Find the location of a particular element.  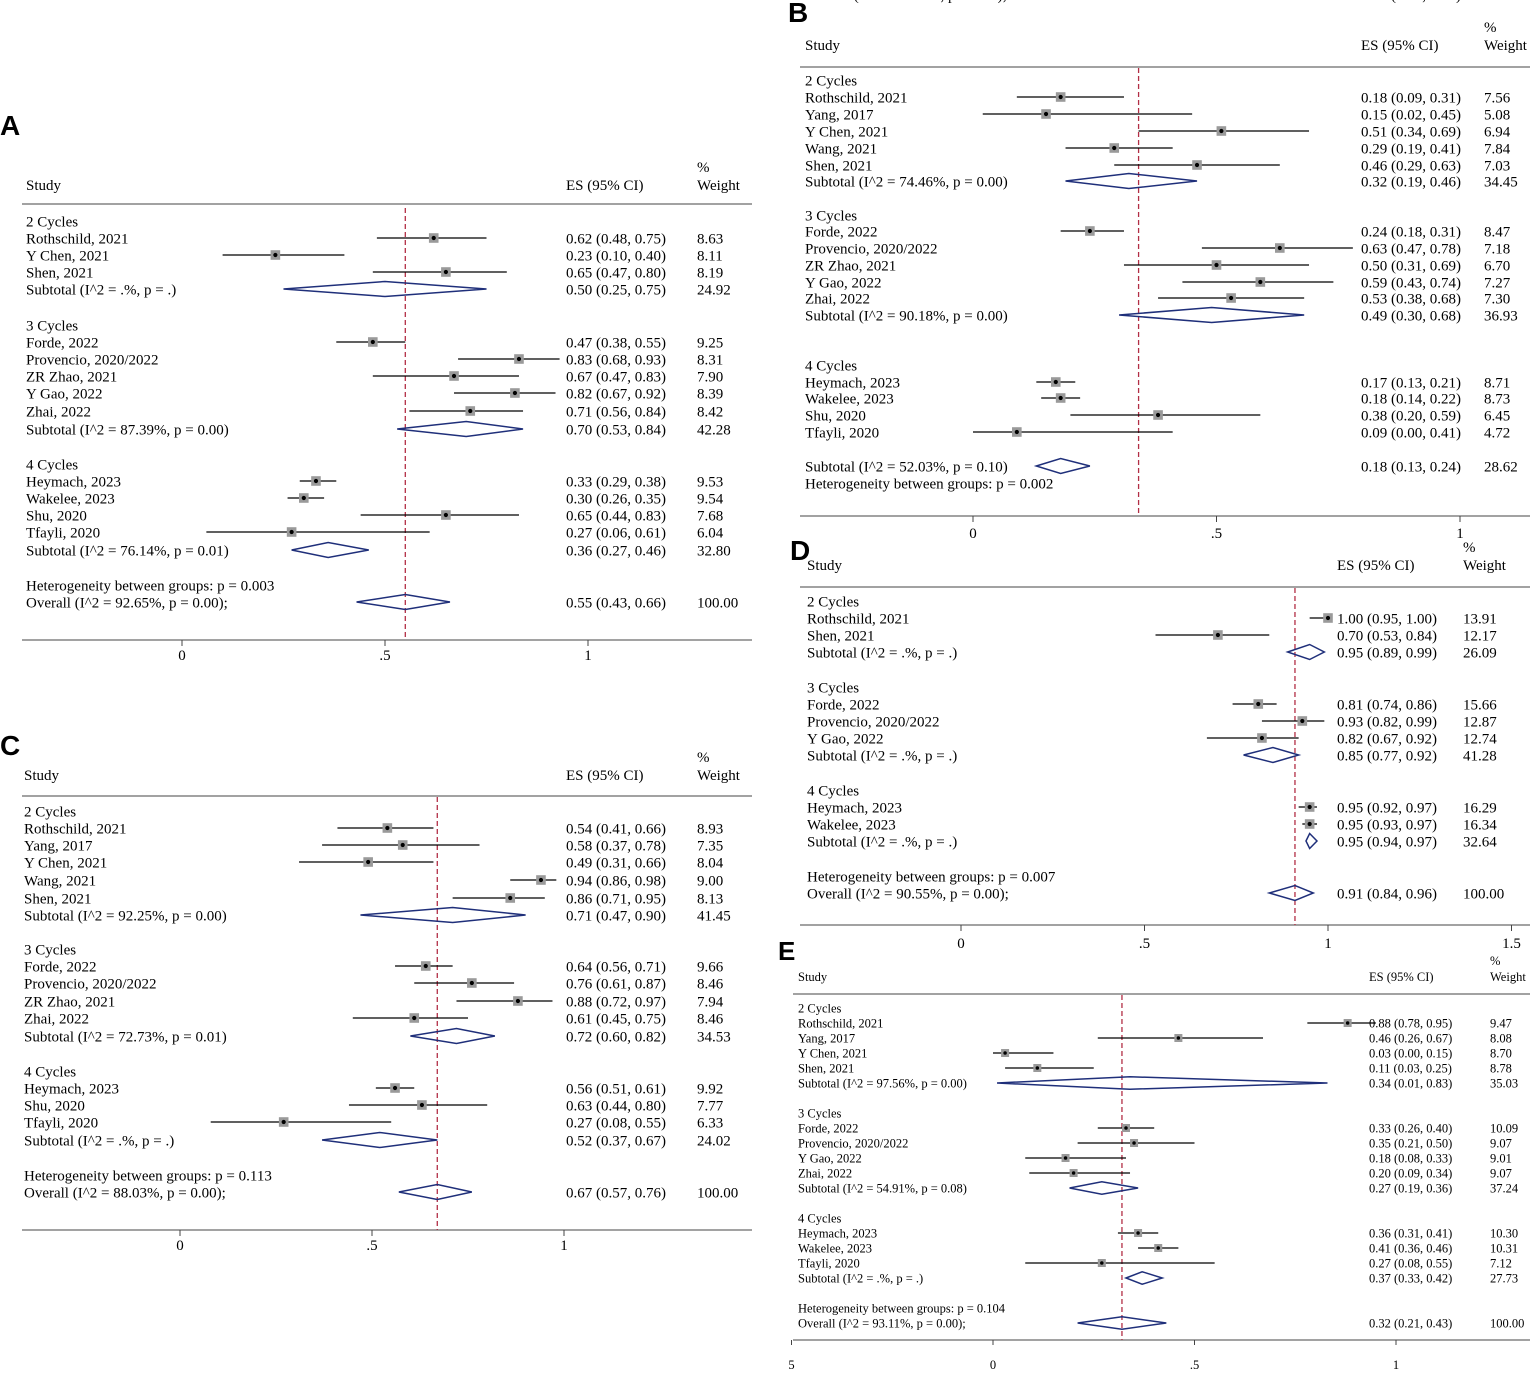

study-row-label: Y Chen, 2021 is located at coordinates (846, 132).